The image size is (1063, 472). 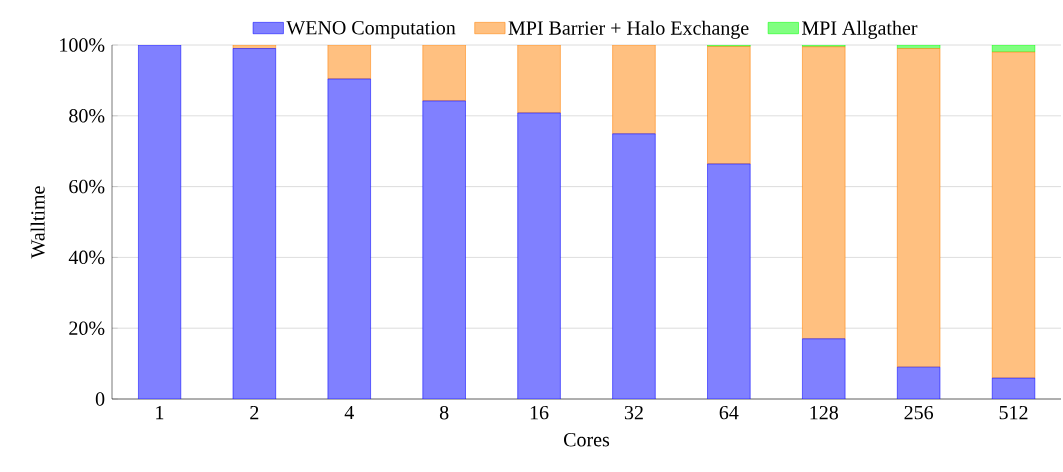 What do you see at coordinates (86, 257) in the screenshot?
I see `y-tick-label: 40%` at bounding box center [86, 257].